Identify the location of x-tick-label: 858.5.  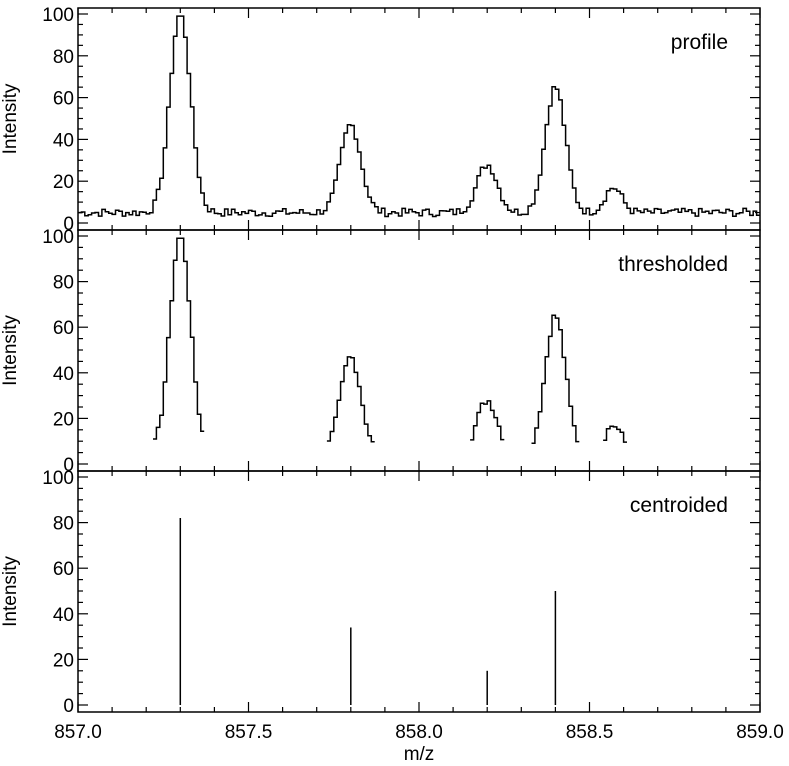
(590, 732).